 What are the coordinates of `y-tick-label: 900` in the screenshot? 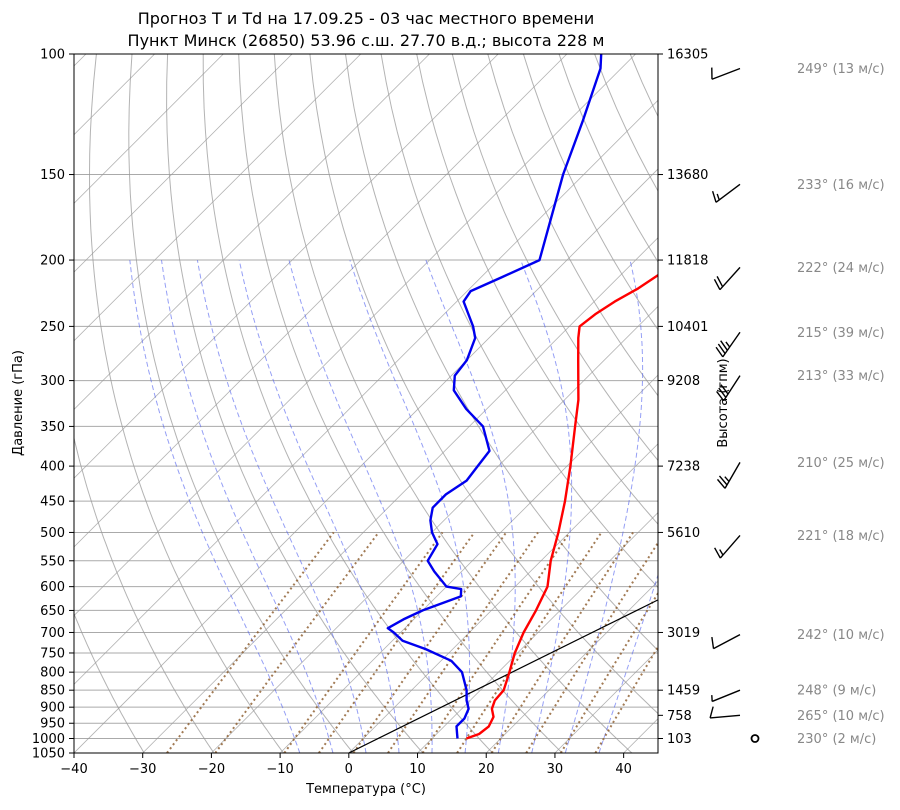 It's located at (52, 708).